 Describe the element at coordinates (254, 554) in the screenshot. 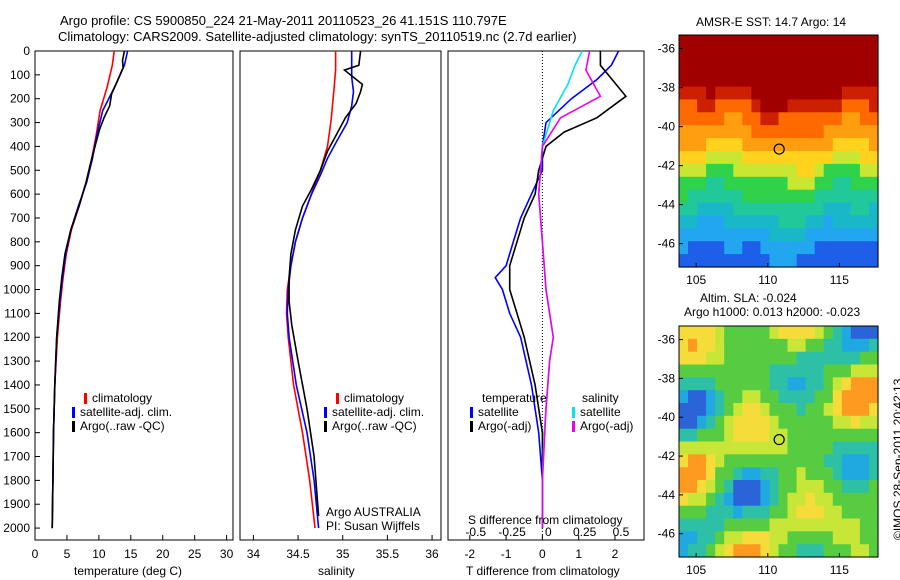

I see `salinity-xtick-label: 34` at that location.